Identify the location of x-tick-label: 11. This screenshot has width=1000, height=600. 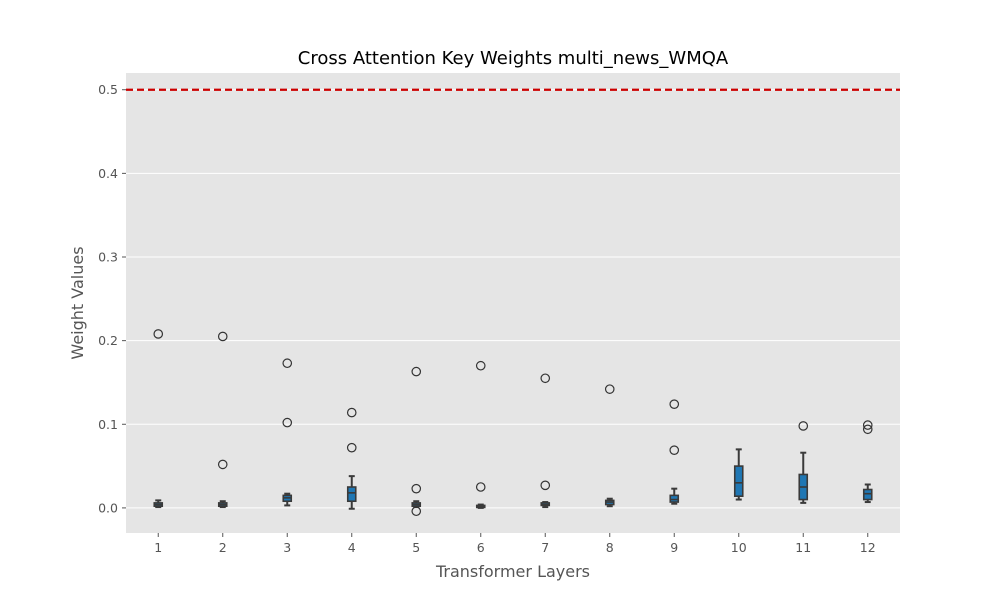
(803, 547).